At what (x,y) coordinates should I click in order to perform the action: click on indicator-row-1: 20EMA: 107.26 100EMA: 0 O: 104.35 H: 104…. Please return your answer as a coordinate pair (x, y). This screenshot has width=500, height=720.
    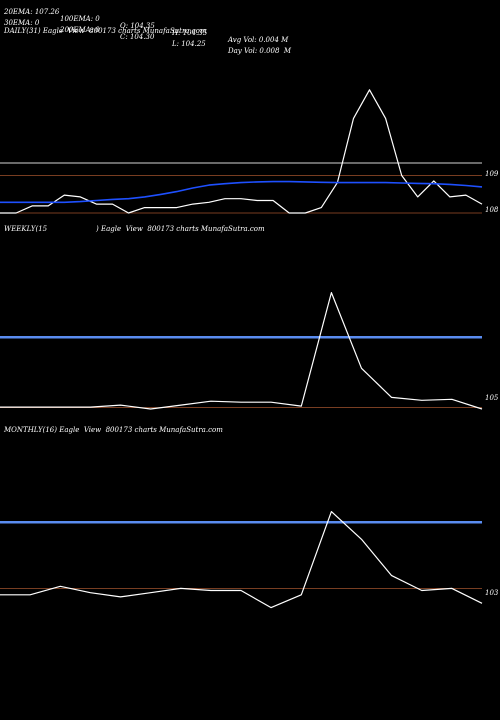
    Looking at the image, I should click on (146, 23).